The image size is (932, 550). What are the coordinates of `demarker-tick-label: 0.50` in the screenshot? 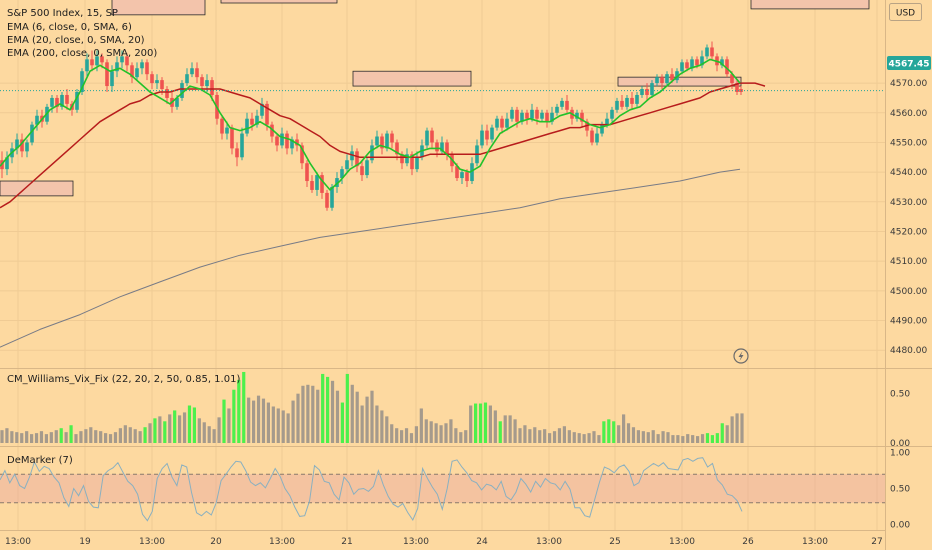 It's located at (900, 490).